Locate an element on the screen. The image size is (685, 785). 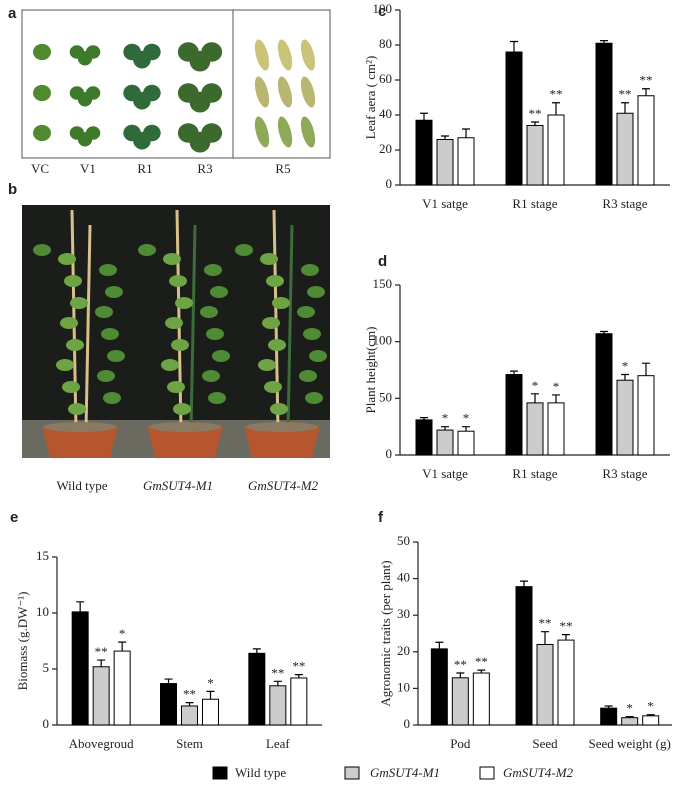
y-axis-label: Plant height(cm) is located at coordinates (370, 369).